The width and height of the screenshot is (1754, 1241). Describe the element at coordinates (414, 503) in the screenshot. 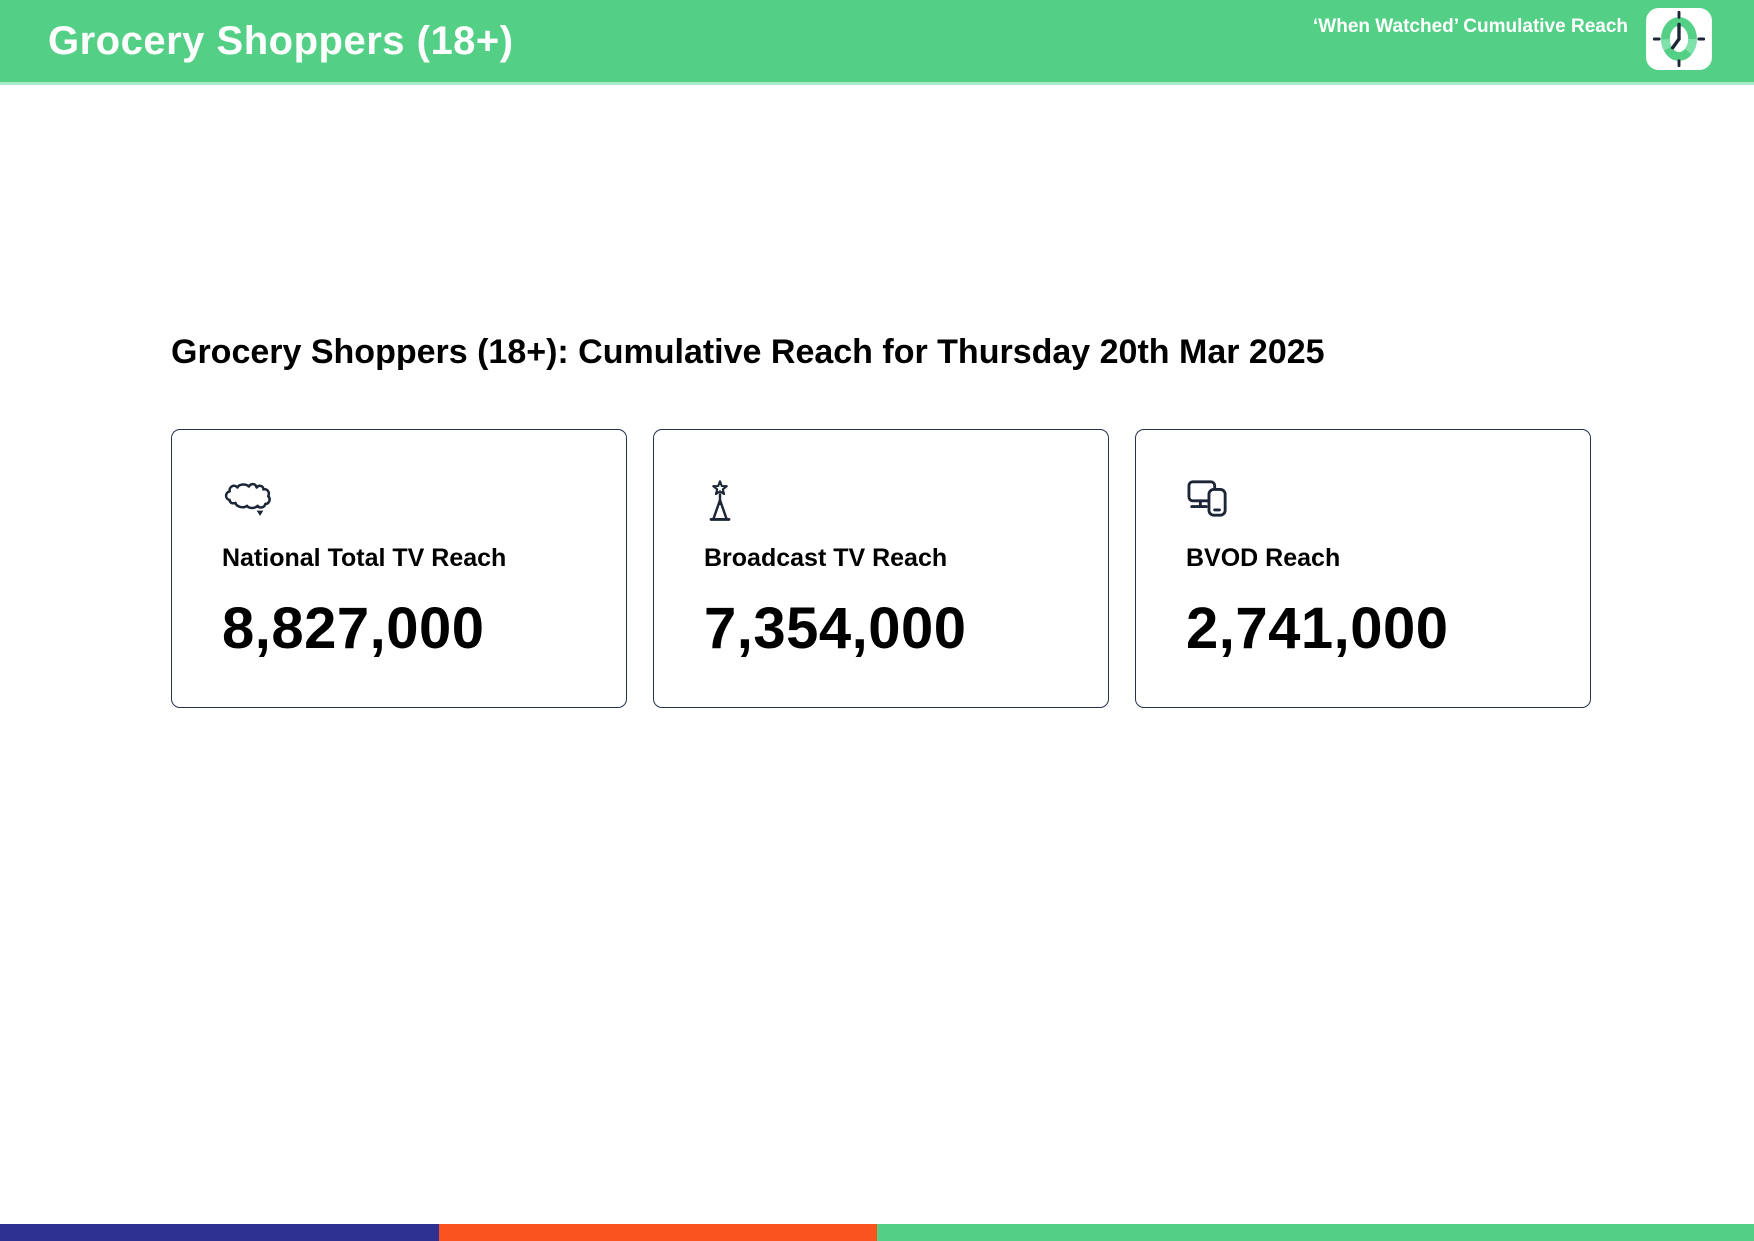

I see `australia-map-icon` at that location.